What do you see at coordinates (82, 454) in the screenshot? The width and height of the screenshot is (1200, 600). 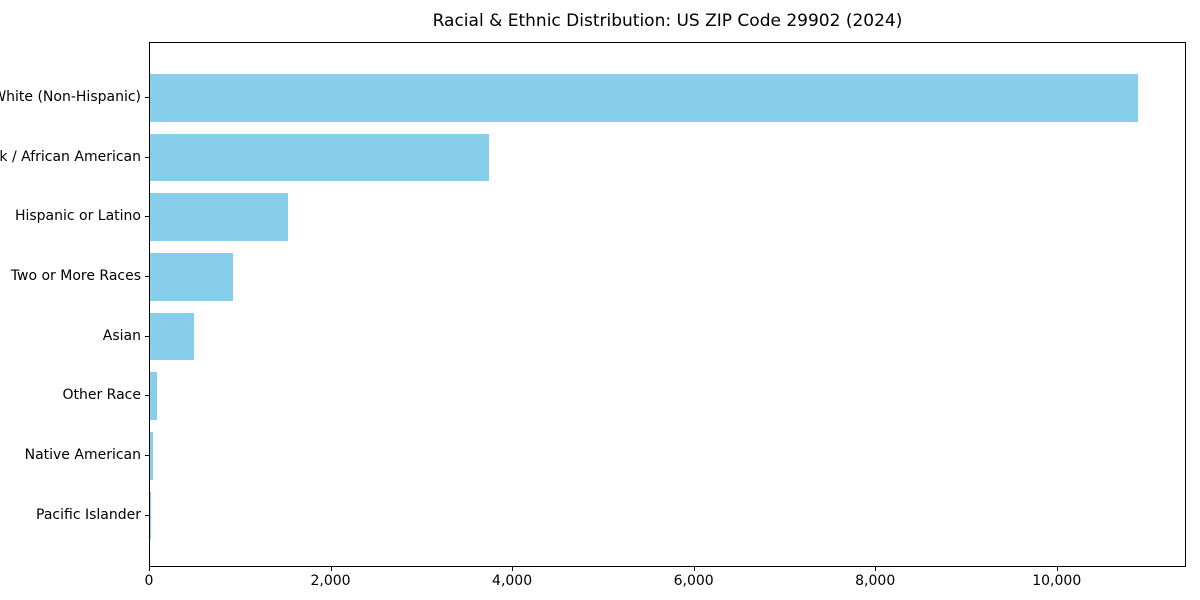 I see `y-tick-label: Native American` at bounding box center [82, 454].